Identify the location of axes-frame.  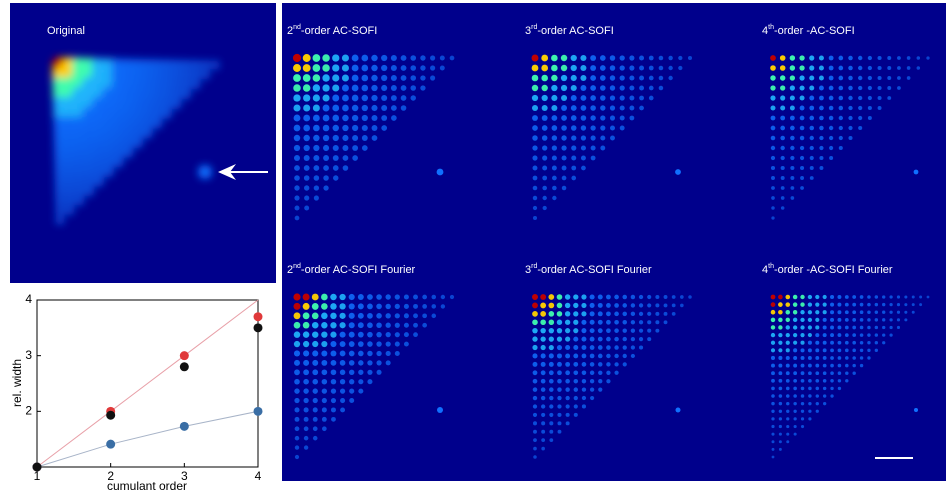
(147, 383).